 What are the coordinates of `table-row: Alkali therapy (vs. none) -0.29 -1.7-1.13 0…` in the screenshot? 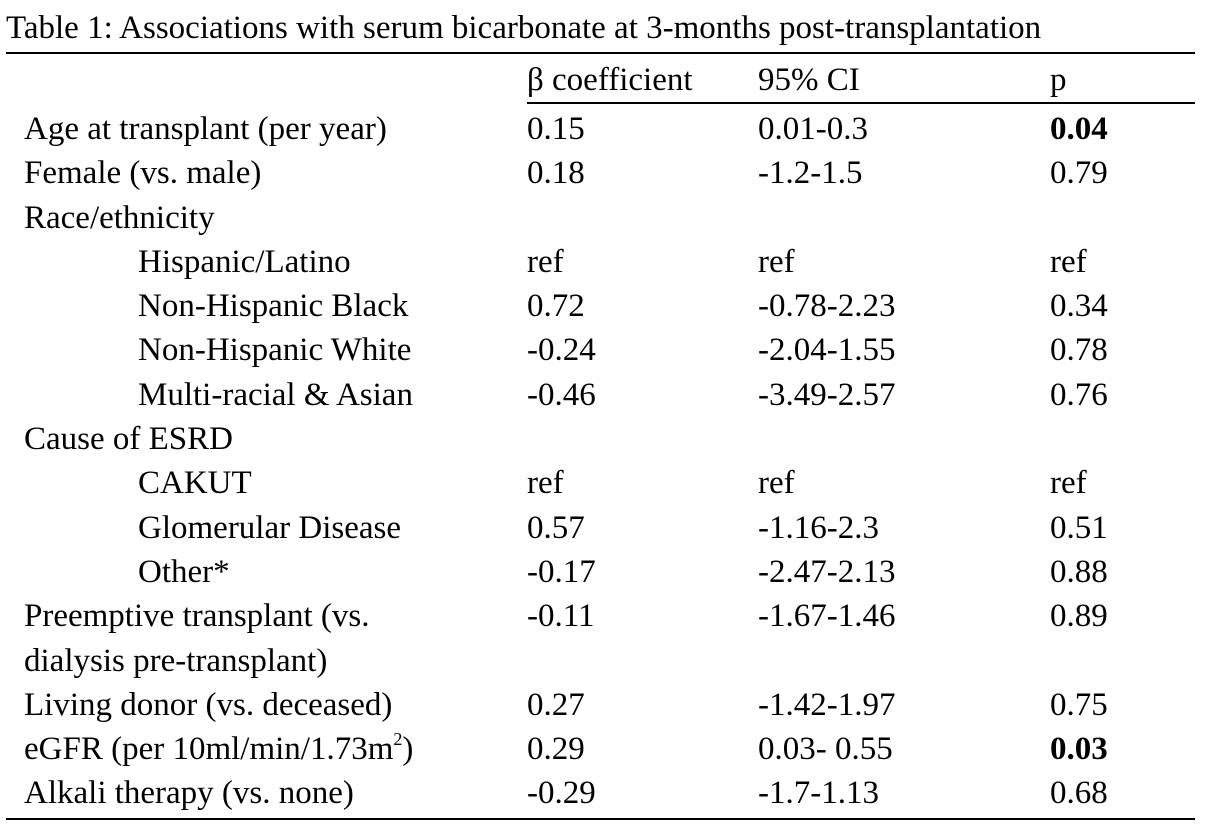 It's located at (615, 793).